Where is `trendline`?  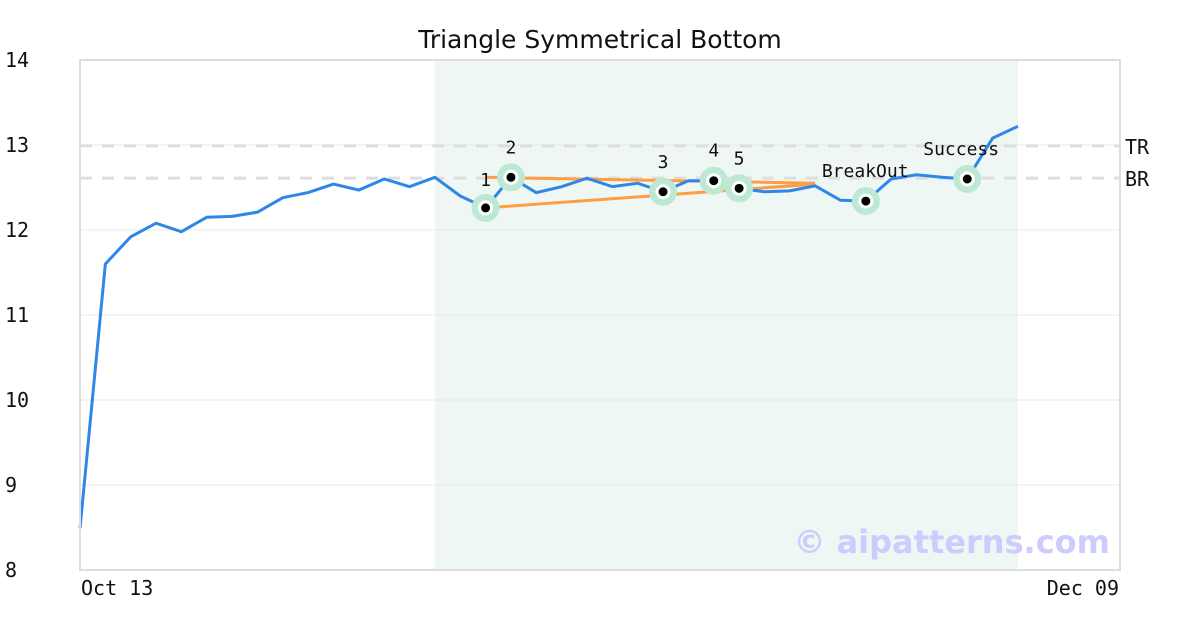 trendline is located at coordinates (650, 180).